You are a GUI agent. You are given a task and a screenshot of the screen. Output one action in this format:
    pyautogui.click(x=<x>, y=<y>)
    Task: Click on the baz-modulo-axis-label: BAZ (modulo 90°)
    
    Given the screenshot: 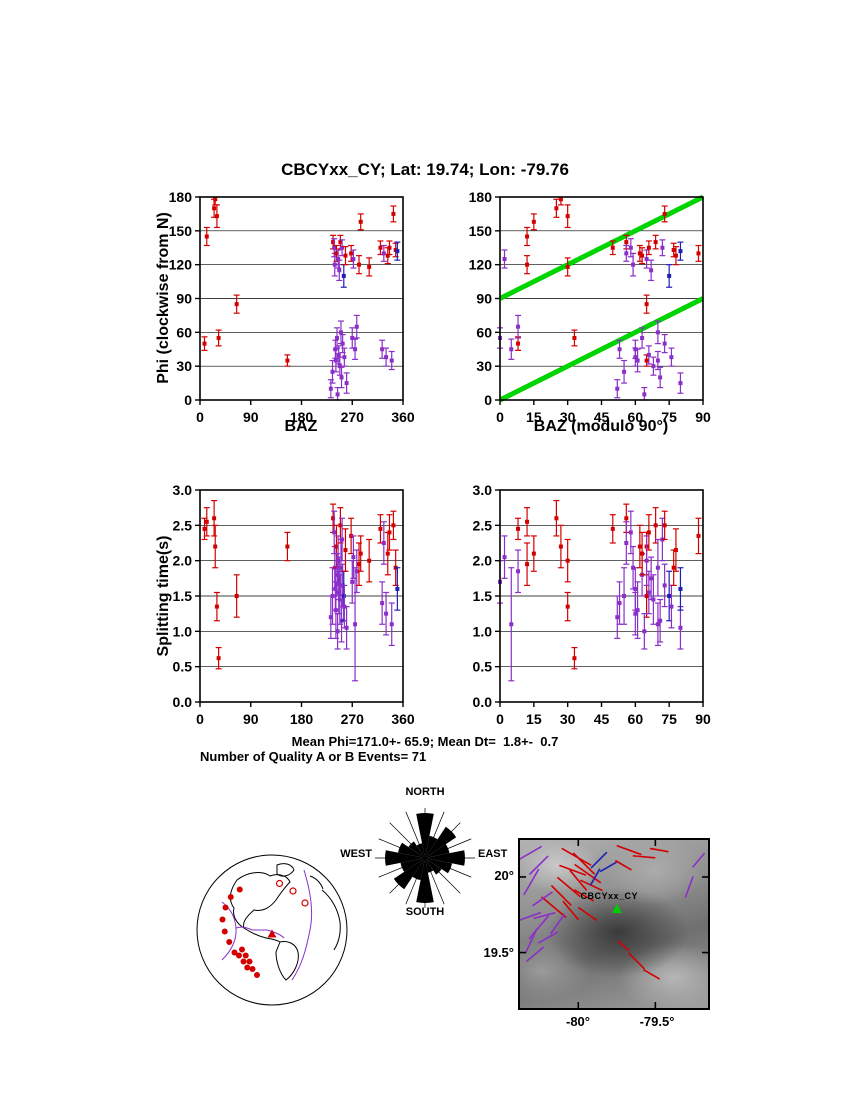 What is the action you would take?
    pyautogui.click(x=601, y=426)
    